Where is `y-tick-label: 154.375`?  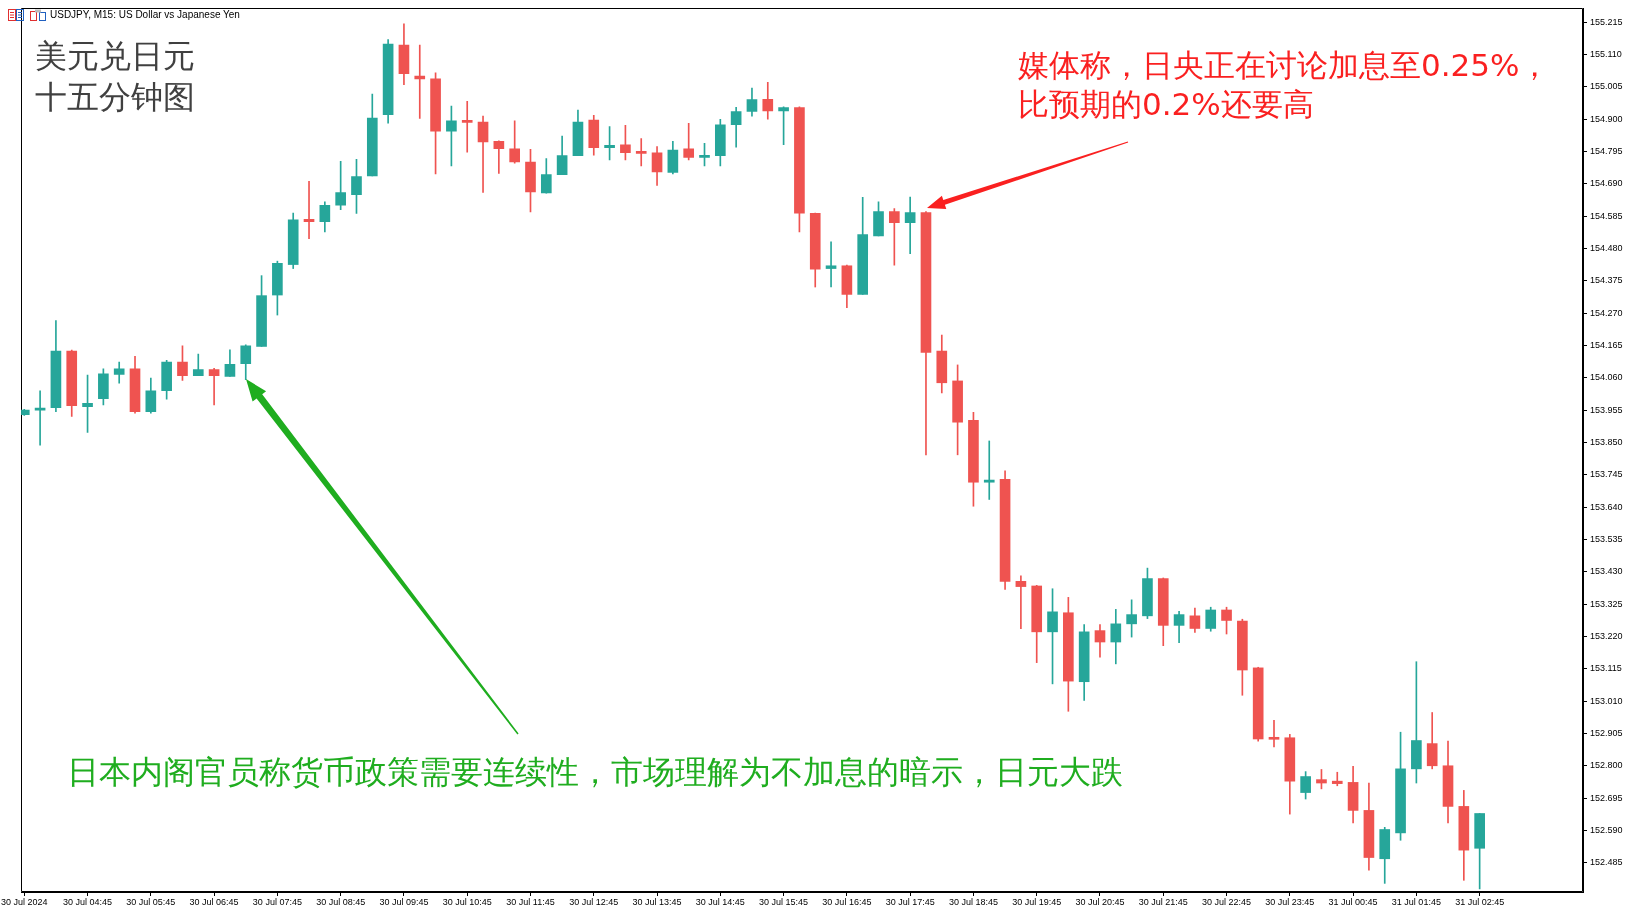
y-tick-label: 154.375 is located at coordinates (1606, 280).